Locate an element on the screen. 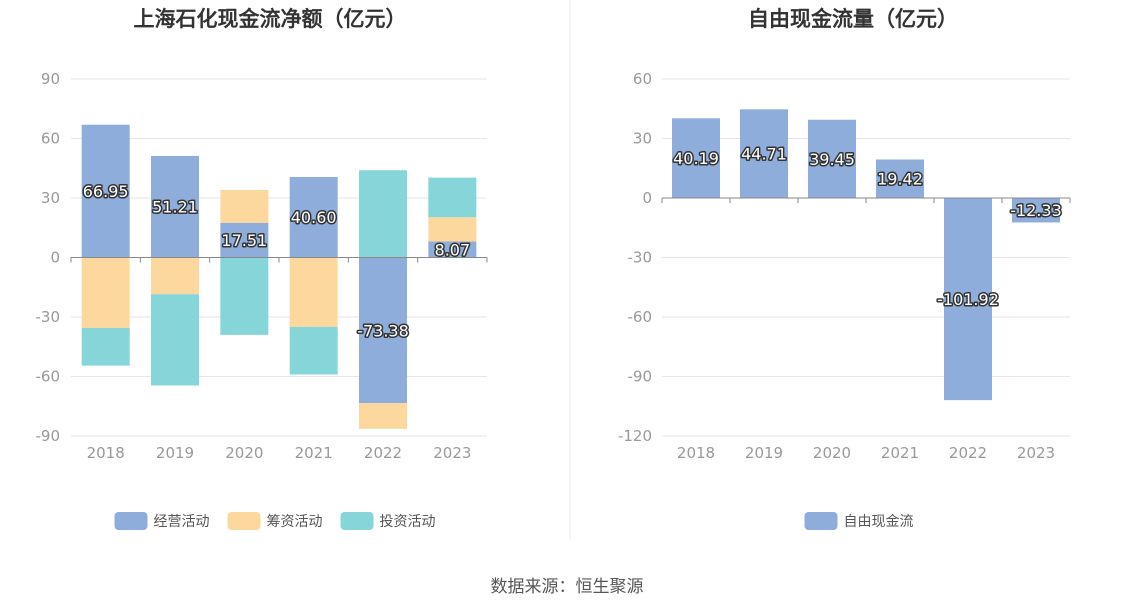 This screenshot has height=612, width=1134. legend-swatch-投资活动 is located at coordinates (357, 521).